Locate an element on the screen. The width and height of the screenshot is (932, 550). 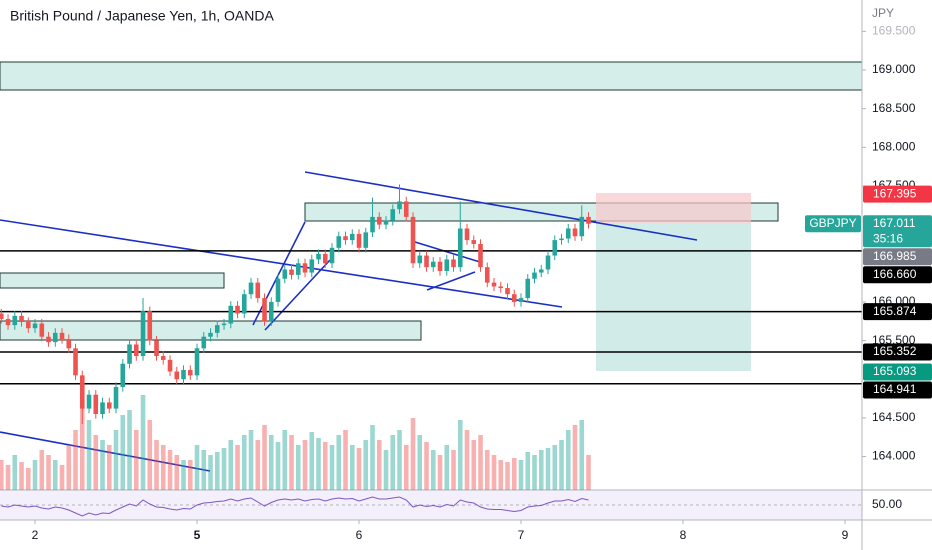
y-tick-label: 164.500 is located at coordinates (894, 417).